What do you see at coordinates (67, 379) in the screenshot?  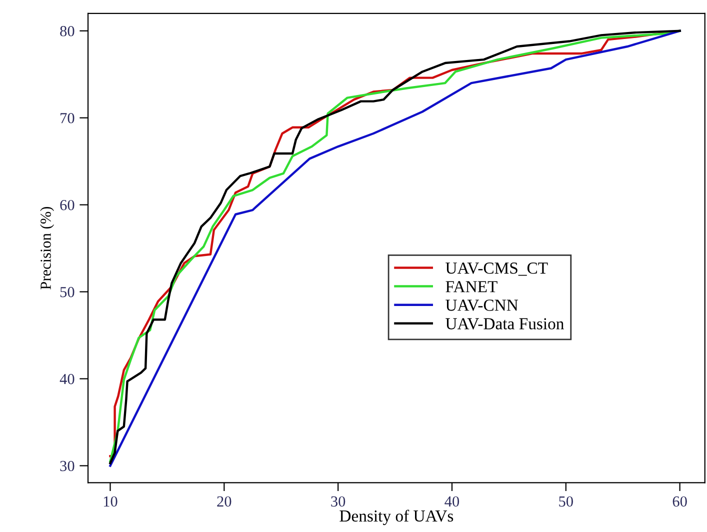 I see `y-tick-label: 40` at bounding box center [67, 379].